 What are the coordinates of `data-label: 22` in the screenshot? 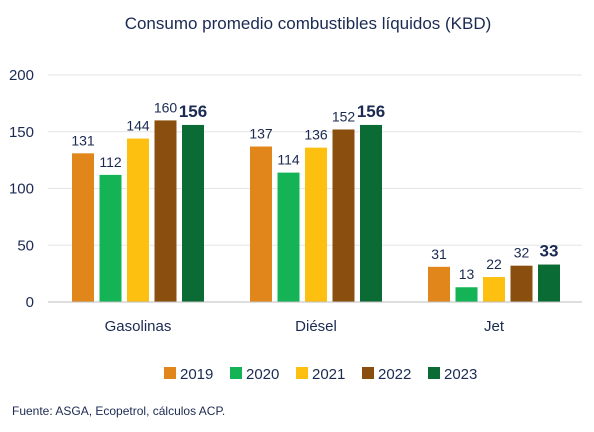 It's located at (494, 264).